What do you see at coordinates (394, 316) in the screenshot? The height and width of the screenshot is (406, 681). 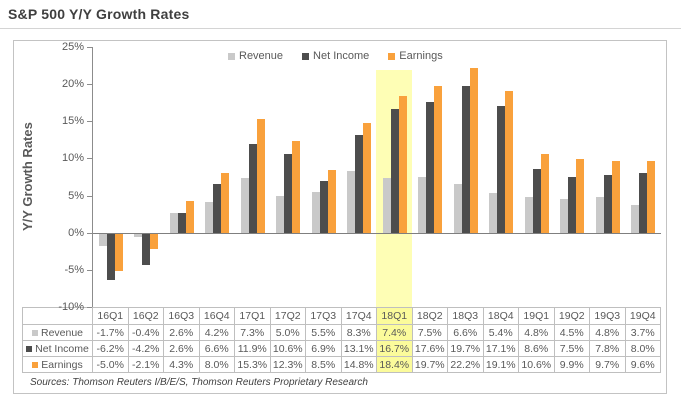 I see `table-header-cell: 18Q1` at bounding box center [394, 316].